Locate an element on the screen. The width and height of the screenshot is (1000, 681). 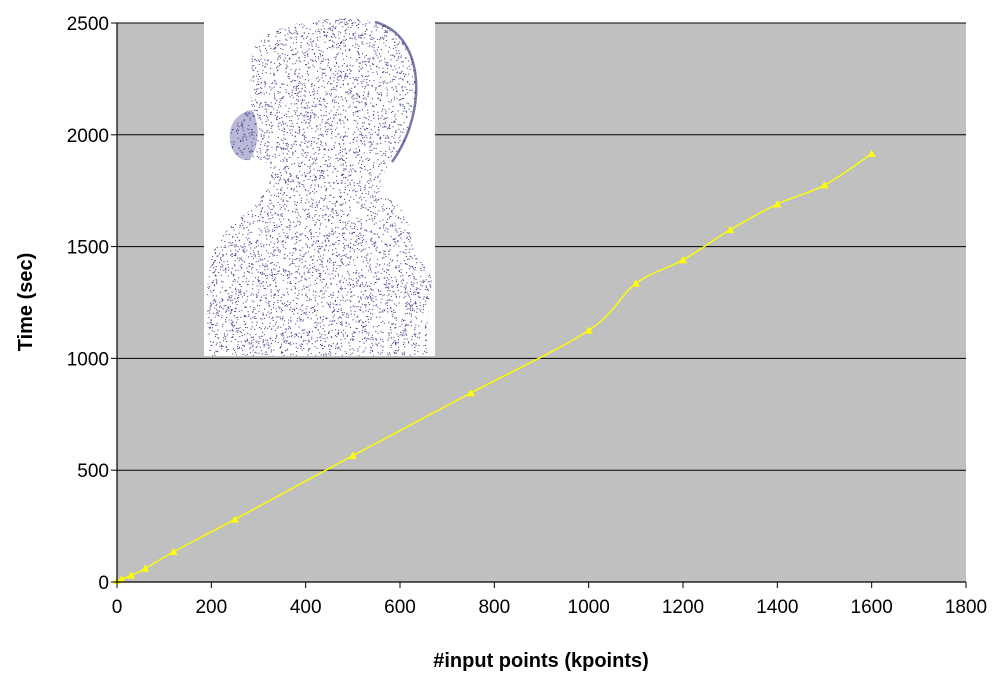
hair-edge-shading is located at coordinates (396, 91).